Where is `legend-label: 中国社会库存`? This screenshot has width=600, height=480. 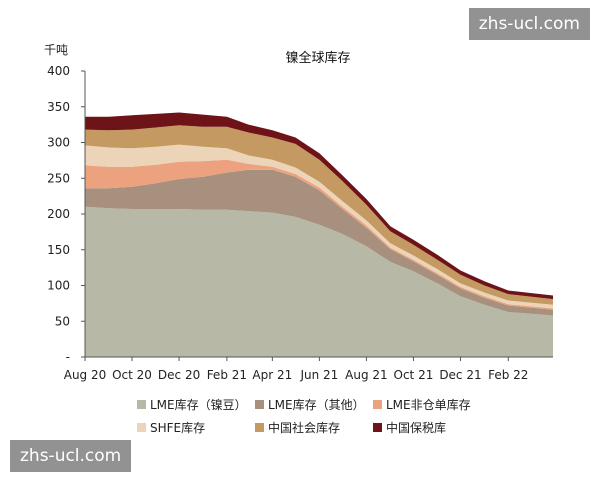 legend-label: 中国社会库存 is located at coordinates (304, 427).